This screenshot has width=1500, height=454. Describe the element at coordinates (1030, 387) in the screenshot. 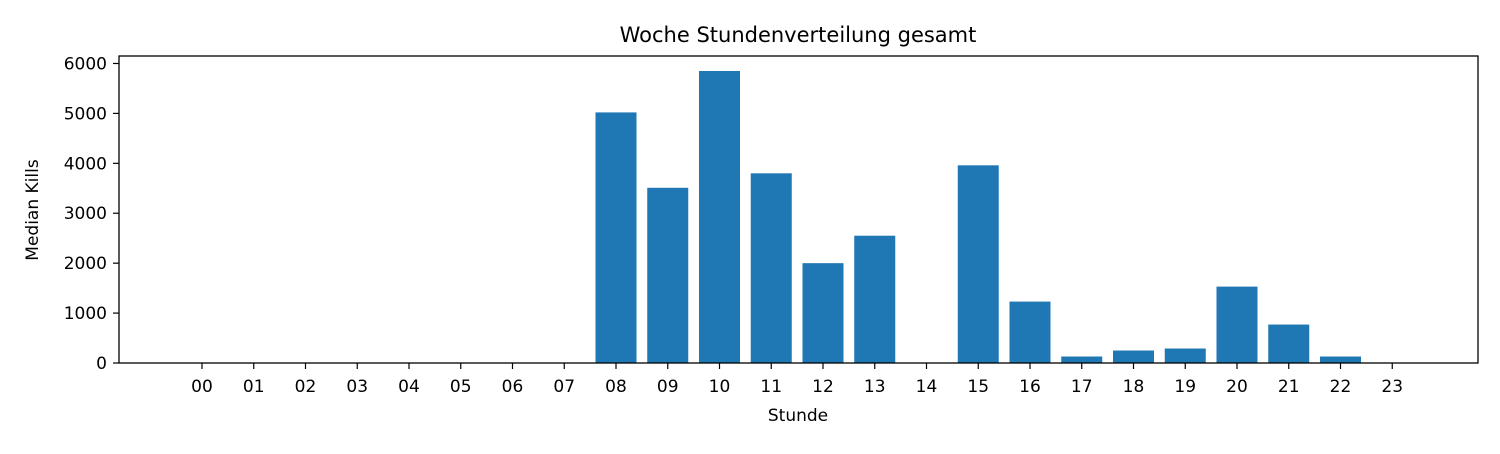

I see `x-tick-label: 16` at that location.